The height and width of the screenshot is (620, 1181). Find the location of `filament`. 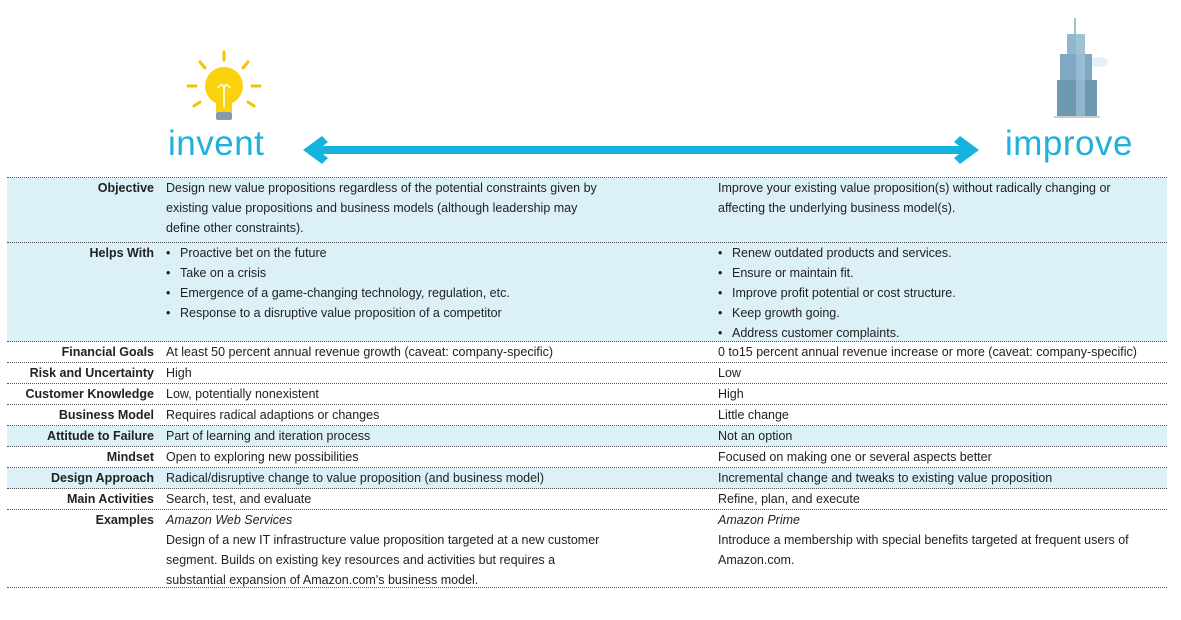

filament is located at coordinates (224, 96).